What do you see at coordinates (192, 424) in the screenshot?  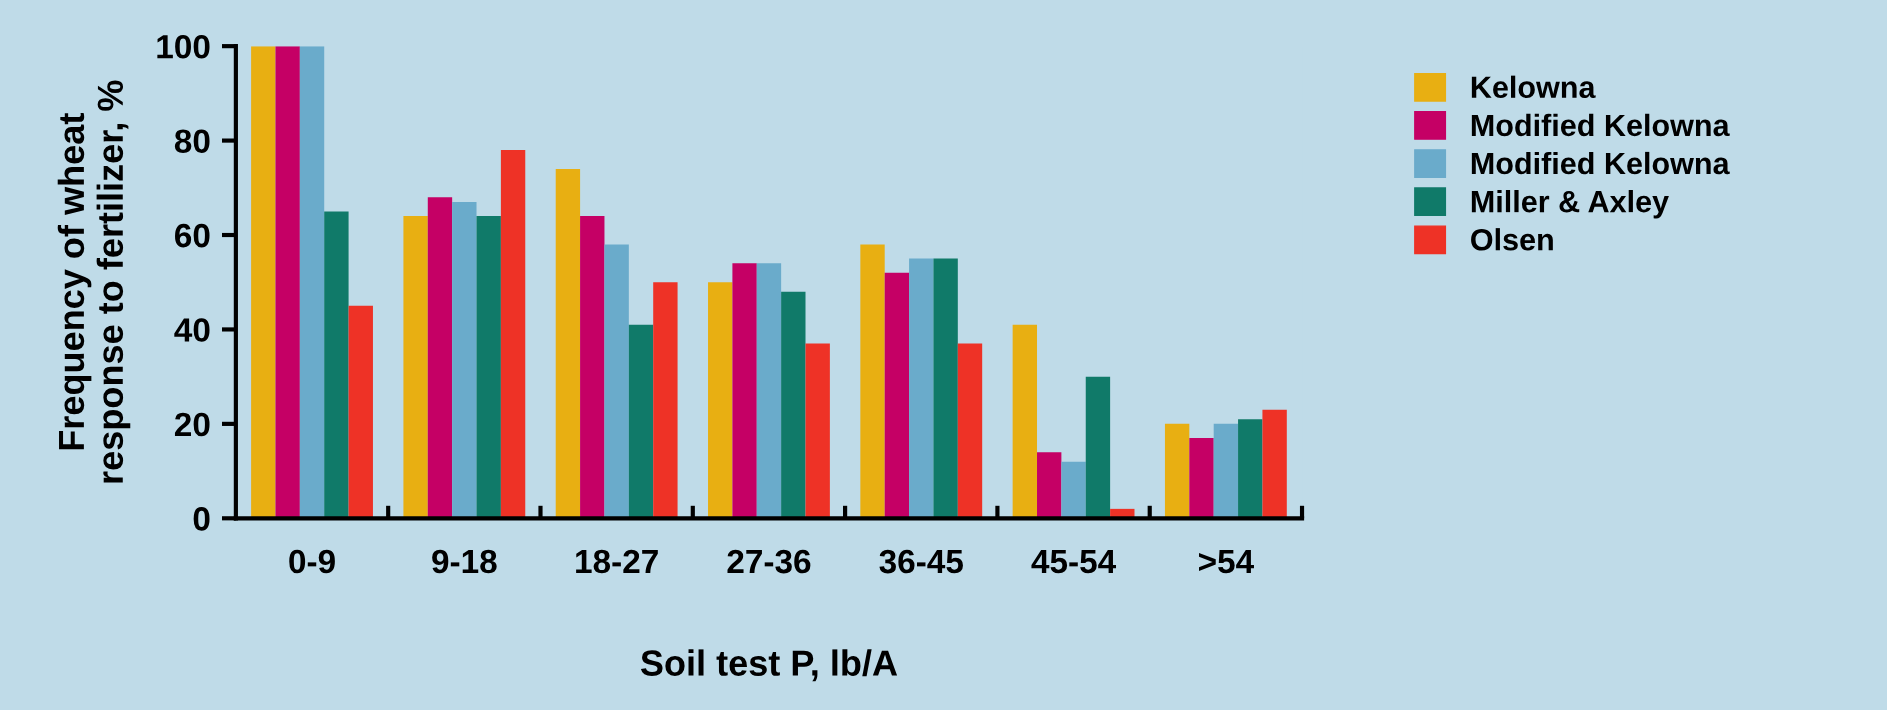 I see `y-tick-label: 20` at bounding box center [192, 424].